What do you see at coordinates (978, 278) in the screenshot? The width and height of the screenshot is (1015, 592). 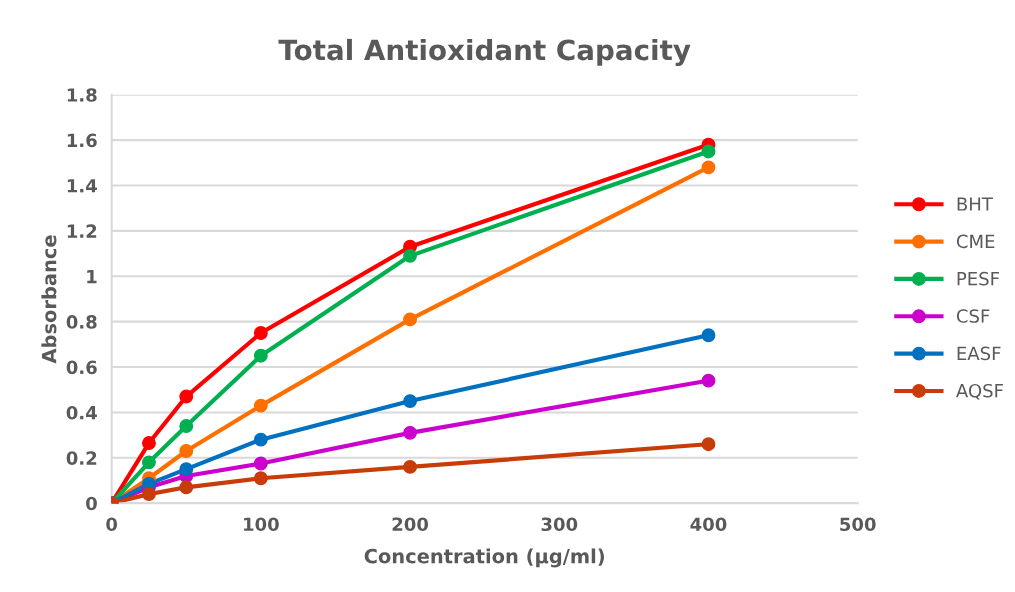 I see `legend-label: PESF` at bounding box center [978, 278].